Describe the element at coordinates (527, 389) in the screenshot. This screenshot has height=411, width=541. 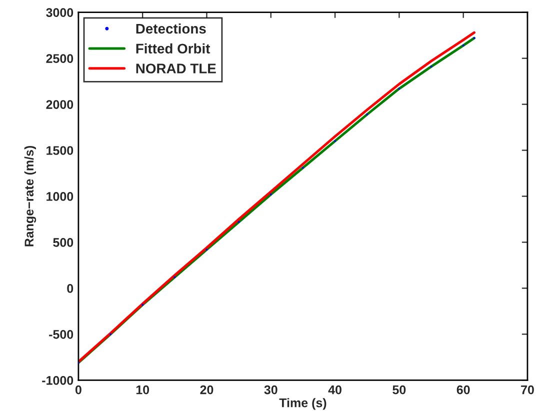
I see `x-tick-label: 70` at that location.